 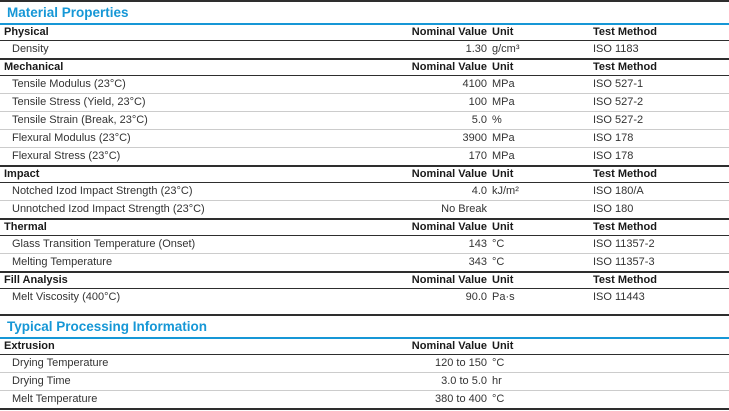 I want to click on table-row: Drying Temperature 120 to 150 °C, so click(x=364, y=364).